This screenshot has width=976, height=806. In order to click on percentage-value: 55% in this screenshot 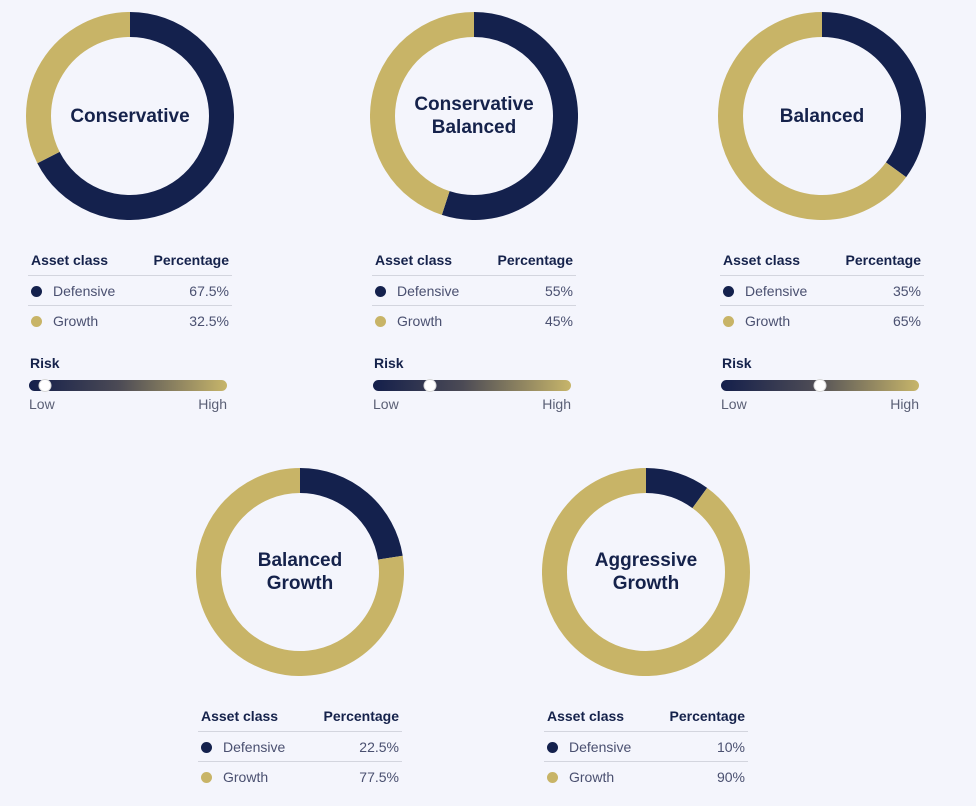, I will do `click(527, 290)`.